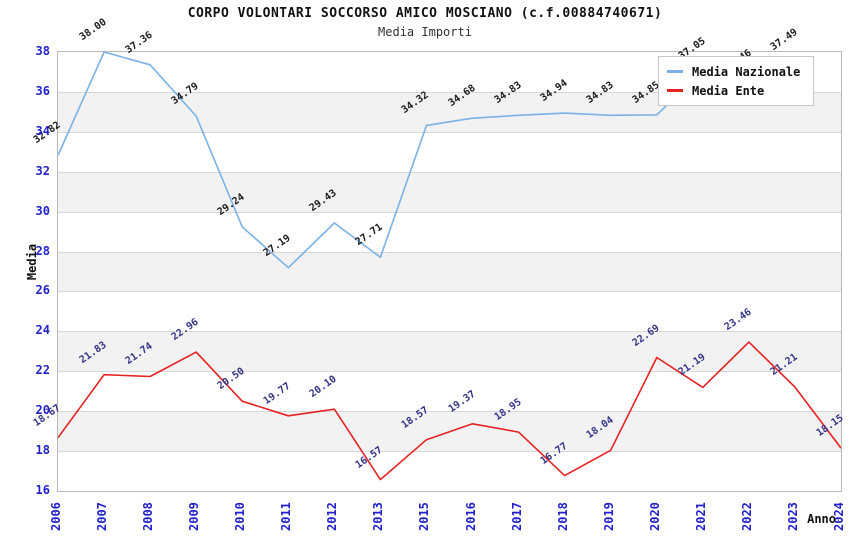 This screenshot has height=550, width=850. Describe the element at coordinates (42, 370) in the screenshot. I see `y-tick-label: 22` at that location.